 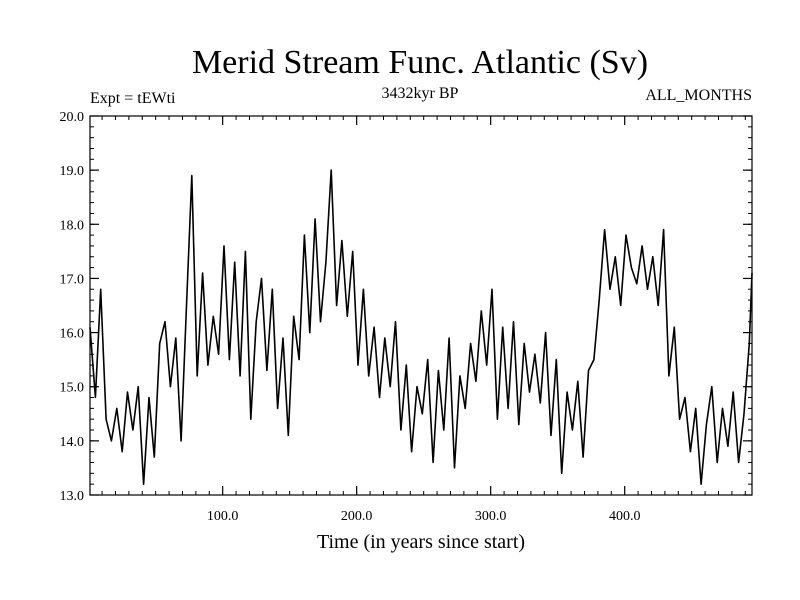 I want to click on x-tick-label-2: 300.0, so click(x=491, y=516).